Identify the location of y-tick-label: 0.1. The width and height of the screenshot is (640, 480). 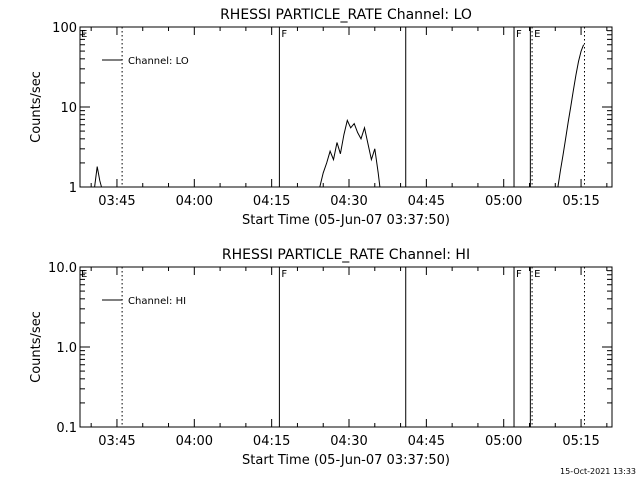
(66, 428).